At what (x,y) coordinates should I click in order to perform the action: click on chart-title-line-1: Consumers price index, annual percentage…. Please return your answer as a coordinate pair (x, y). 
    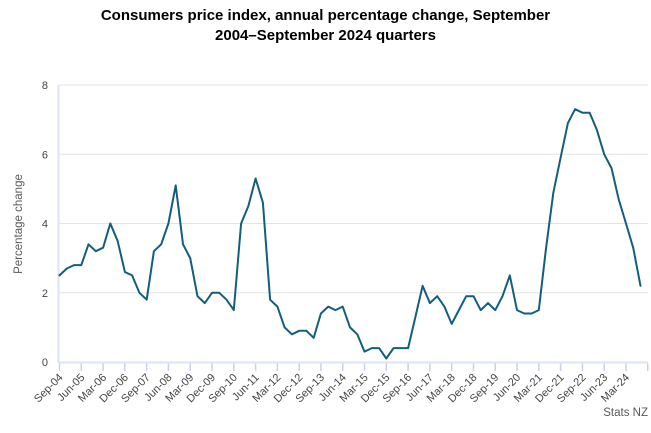
    Looking at the image, I should click on (325, 15).